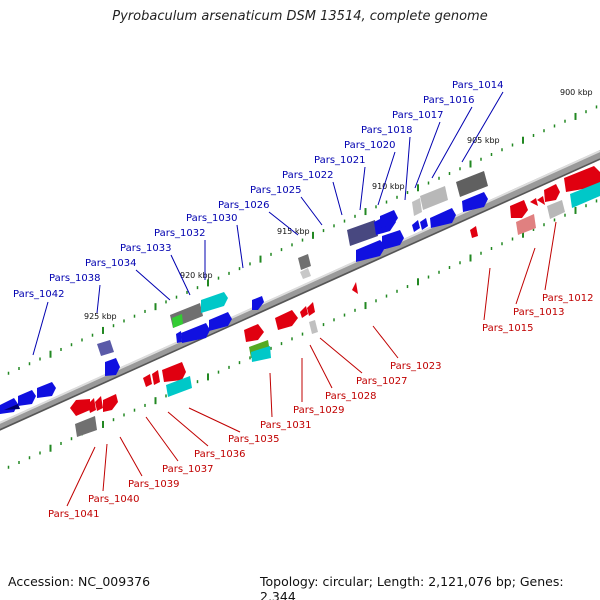  What do you see at coordinates (145, 248) in the screenshot?
I see `gene-label: Pars_1033` at bounding box center [145, 248].